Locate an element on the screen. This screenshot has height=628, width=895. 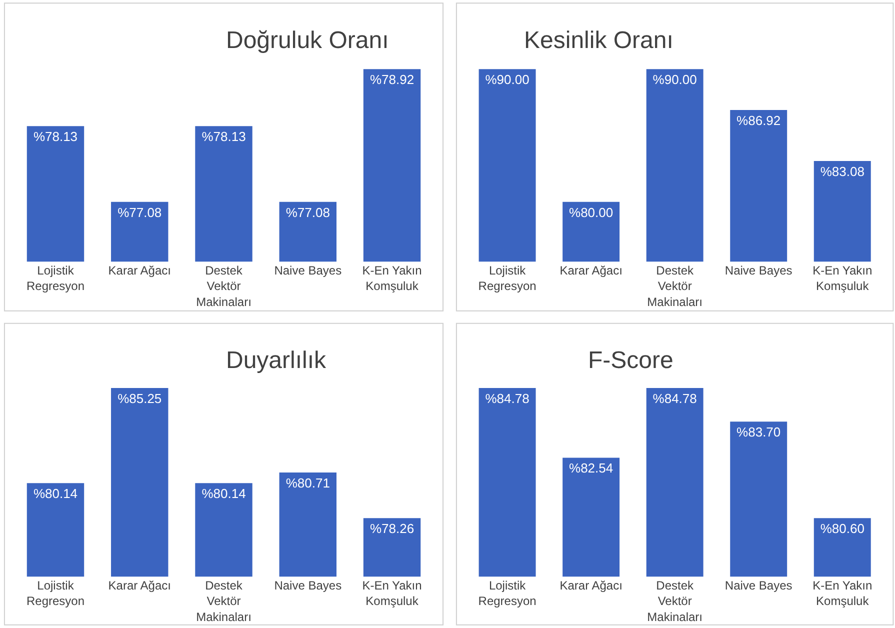
data-label: %83.70 is located at coordinates (758, 432).